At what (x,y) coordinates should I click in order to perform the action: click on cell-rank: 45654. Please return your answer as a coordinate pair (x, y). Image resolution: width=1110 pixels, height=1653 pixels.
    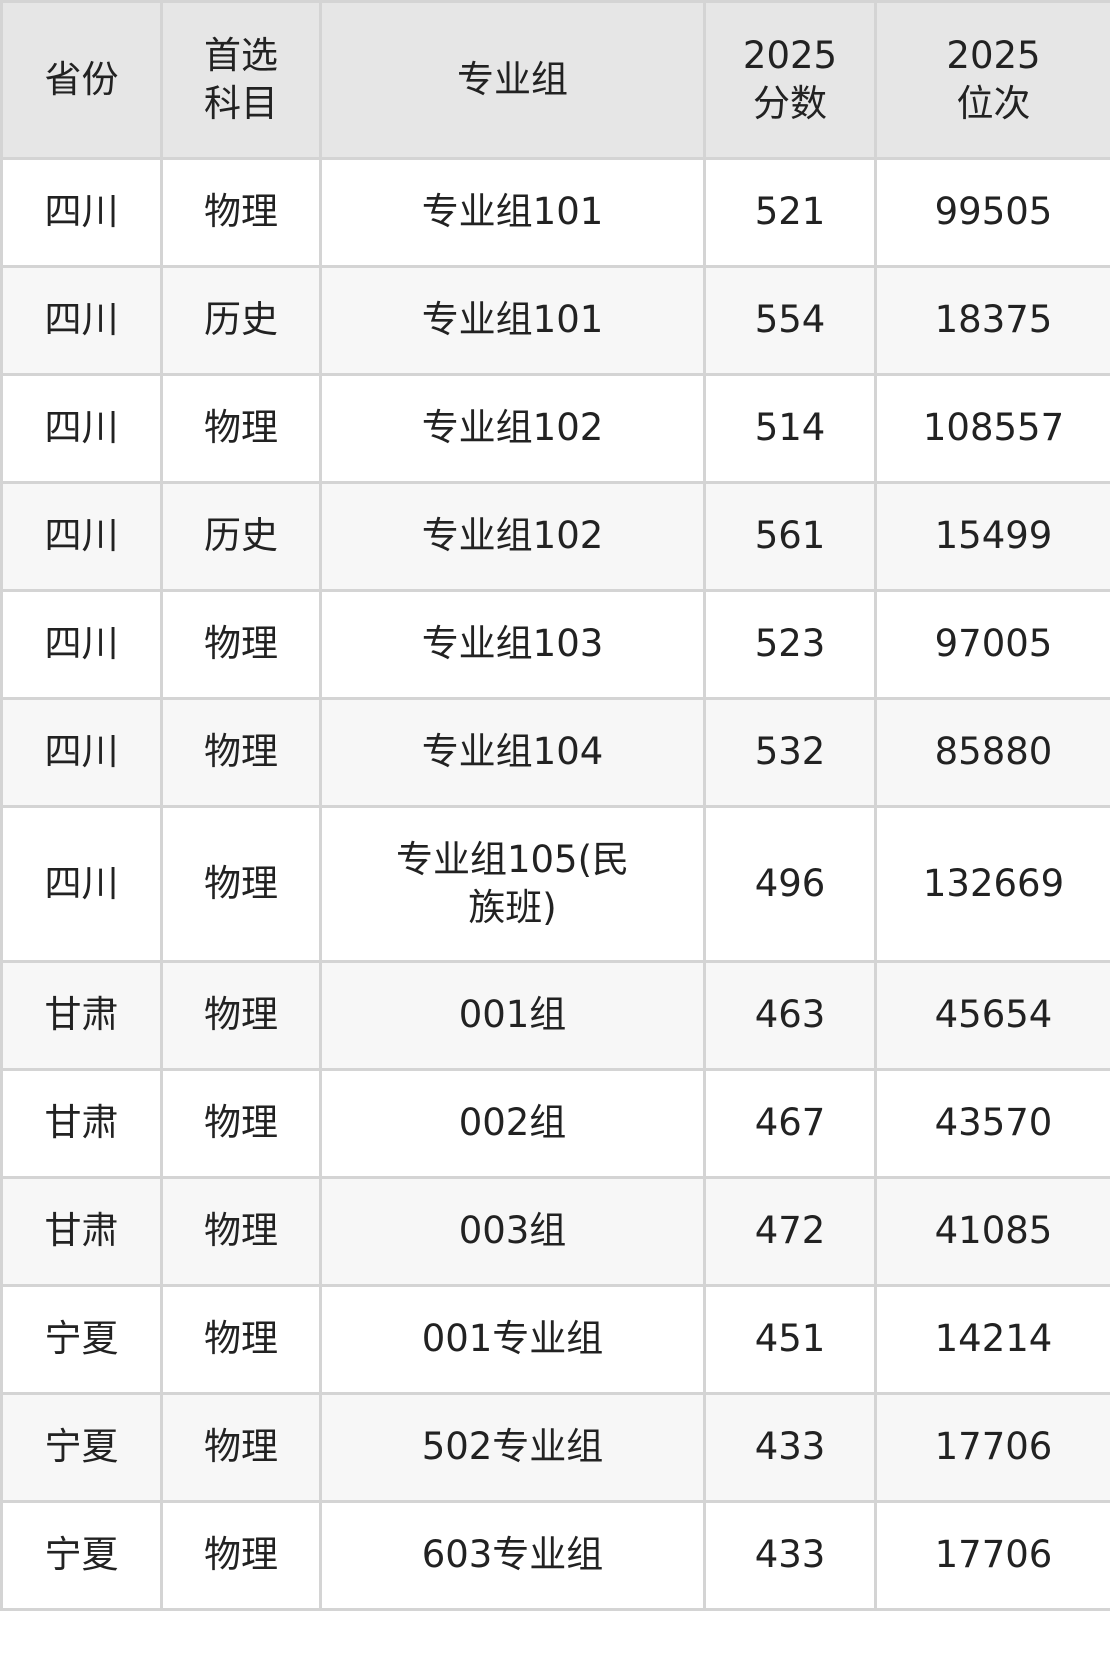
    Looking at the image, I should click on (992, 1015).